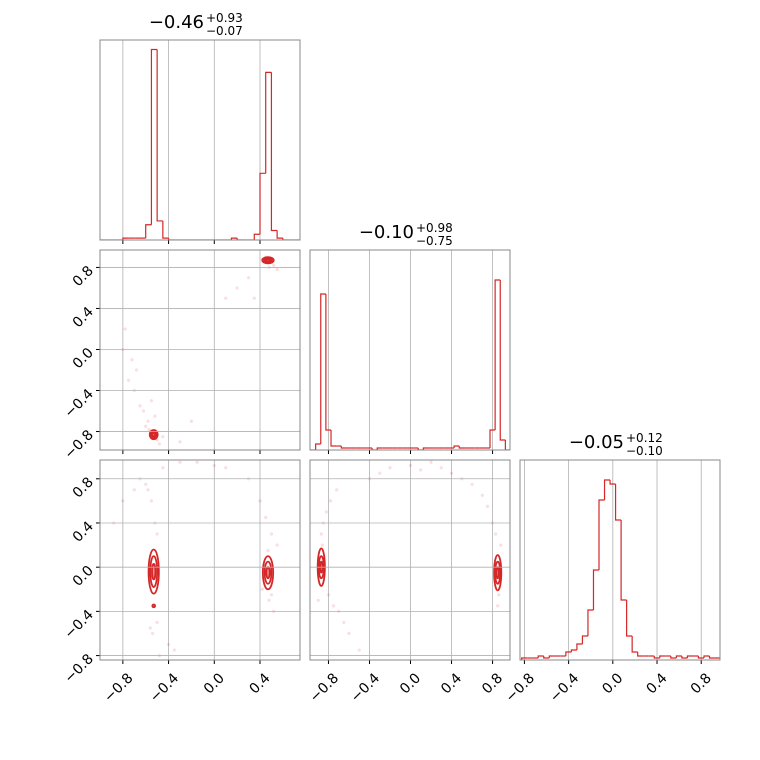  What do you see at coordinates (644, 451) in the screenshot?
I see `title-err-minus: −0.10` at bounding box center [644, 451].